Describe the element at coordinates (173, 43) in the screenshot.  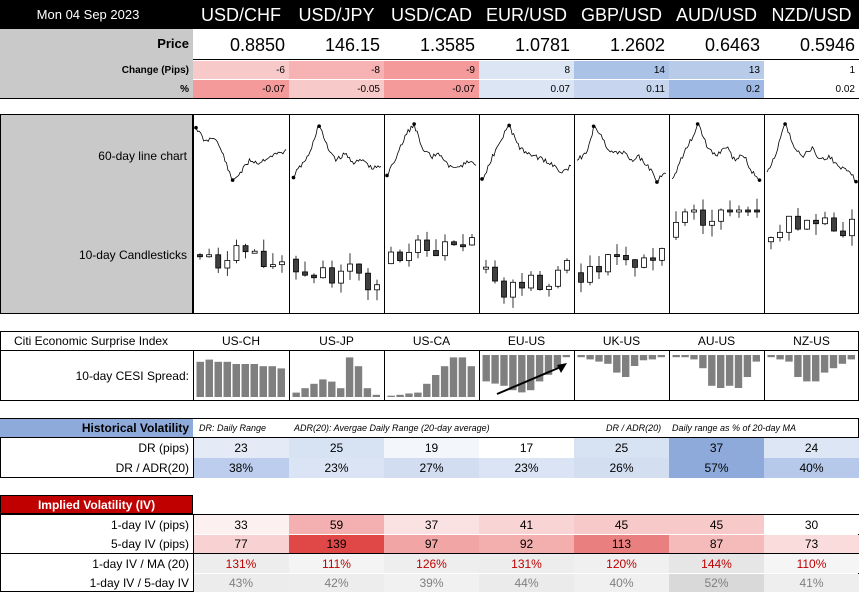
I see `price-label: Price` at that location.